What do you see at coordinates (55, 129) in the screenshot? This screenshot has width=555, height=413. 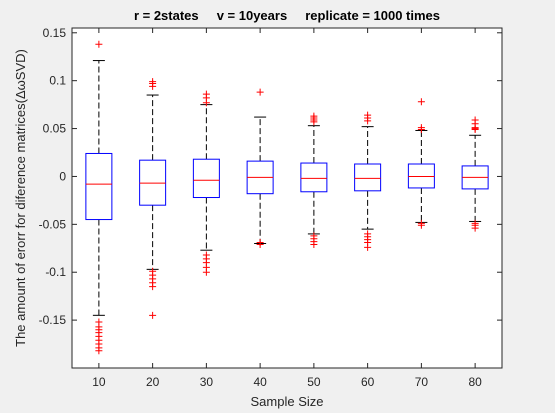 I see `y-tick-label: 0.05` at bounding box center [55, 129].